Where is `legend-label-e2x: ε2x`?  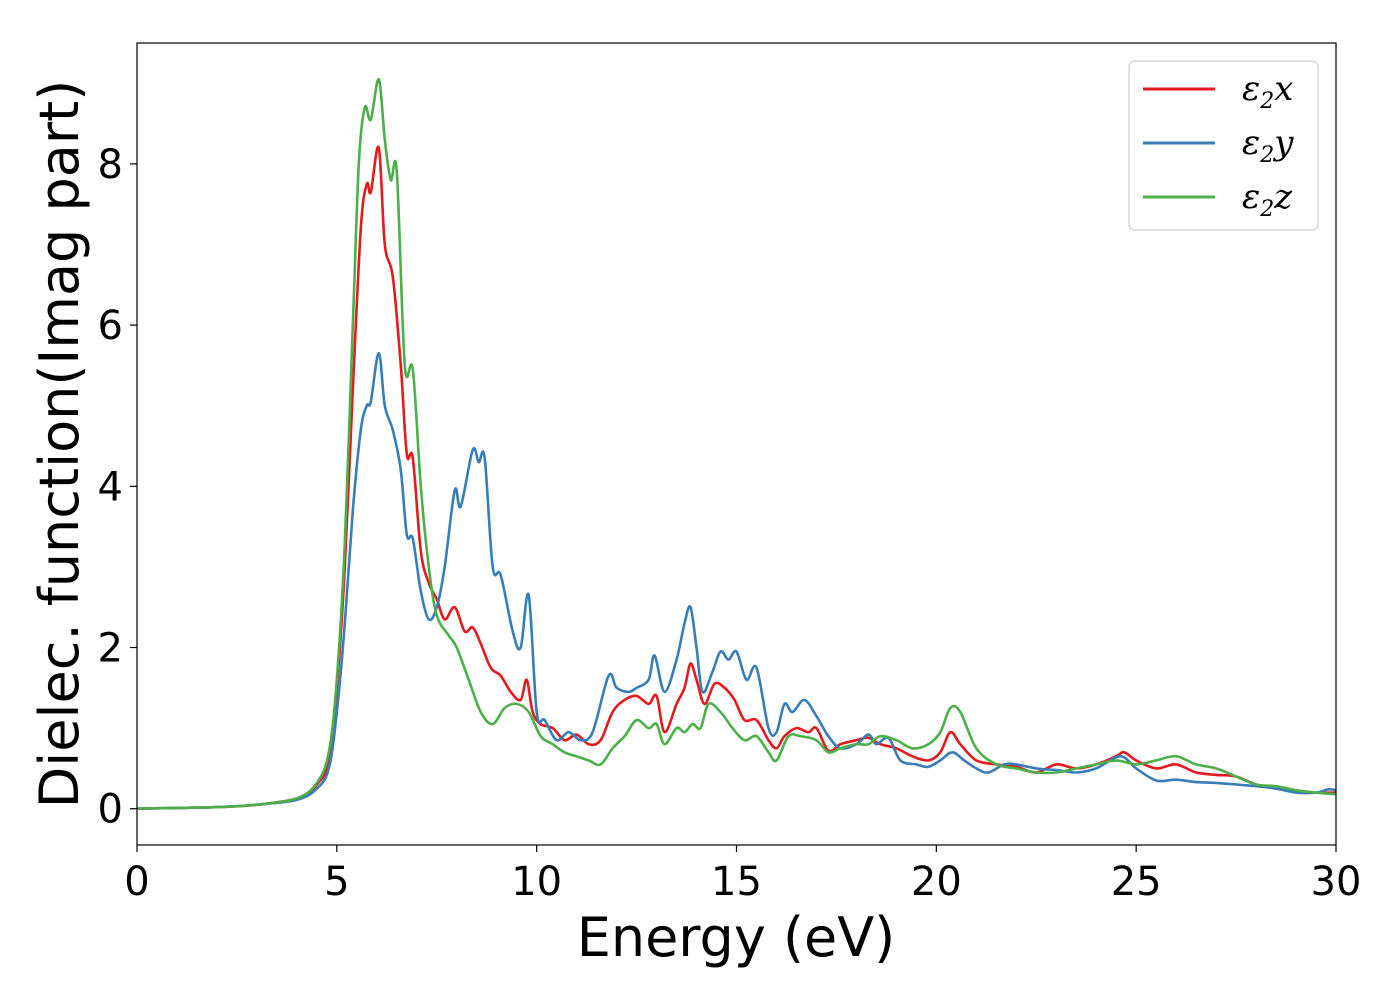 legend-label-e2x: ε2x is located at coordinates (1267, 91).